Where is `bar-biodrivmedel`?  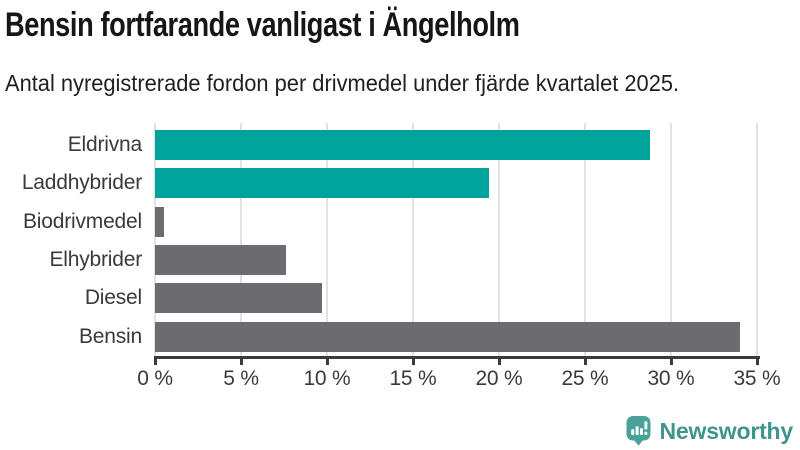
bar-biodrivmedel is located at coordinates (159, 221).